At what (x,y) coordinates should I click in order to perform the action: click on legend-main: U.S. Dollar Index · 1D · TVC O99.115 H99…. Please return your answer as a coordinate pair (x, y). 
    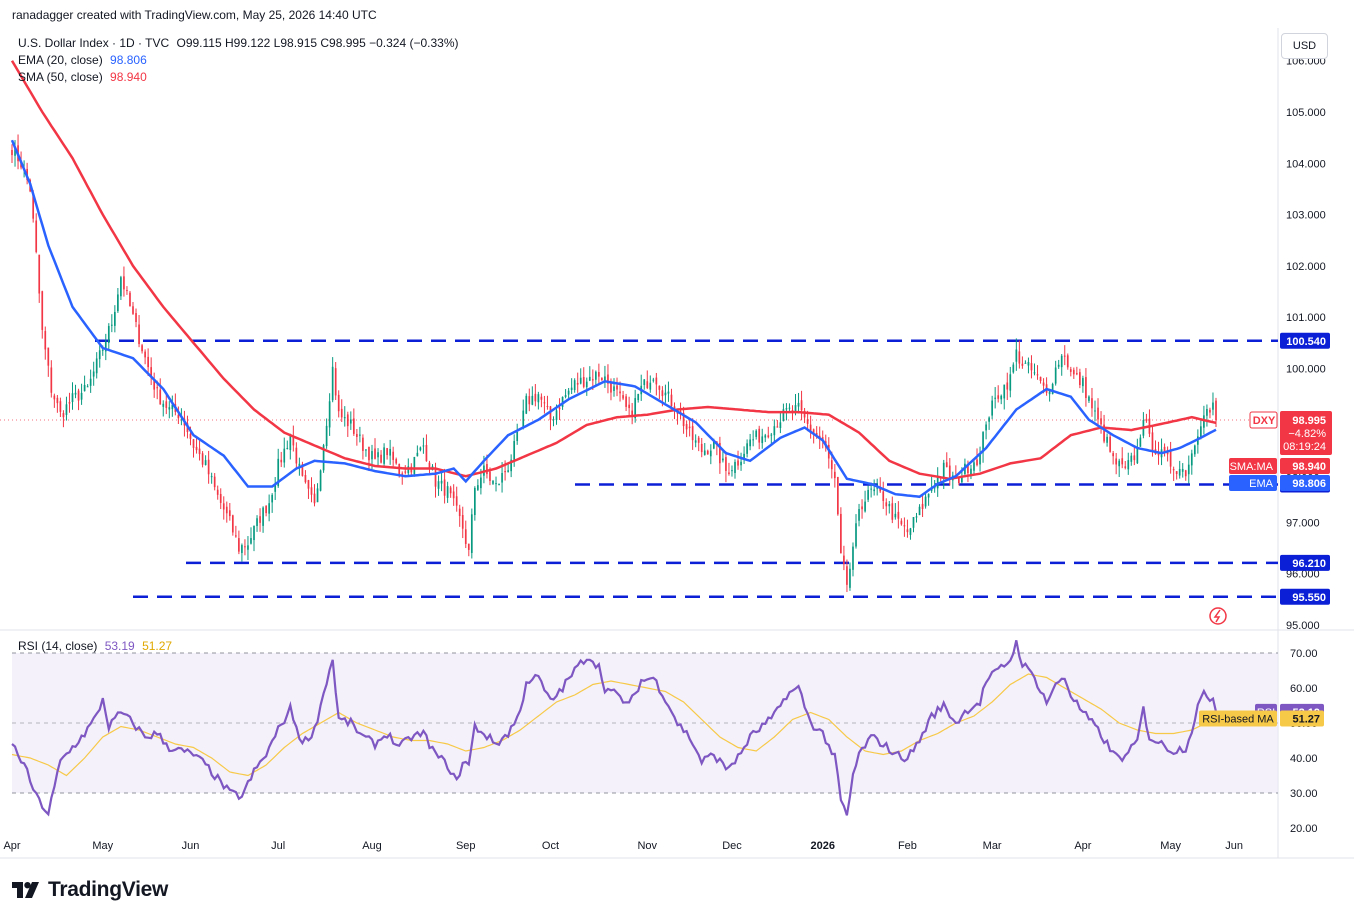
    Looking at the image, I should click on (238, 43).